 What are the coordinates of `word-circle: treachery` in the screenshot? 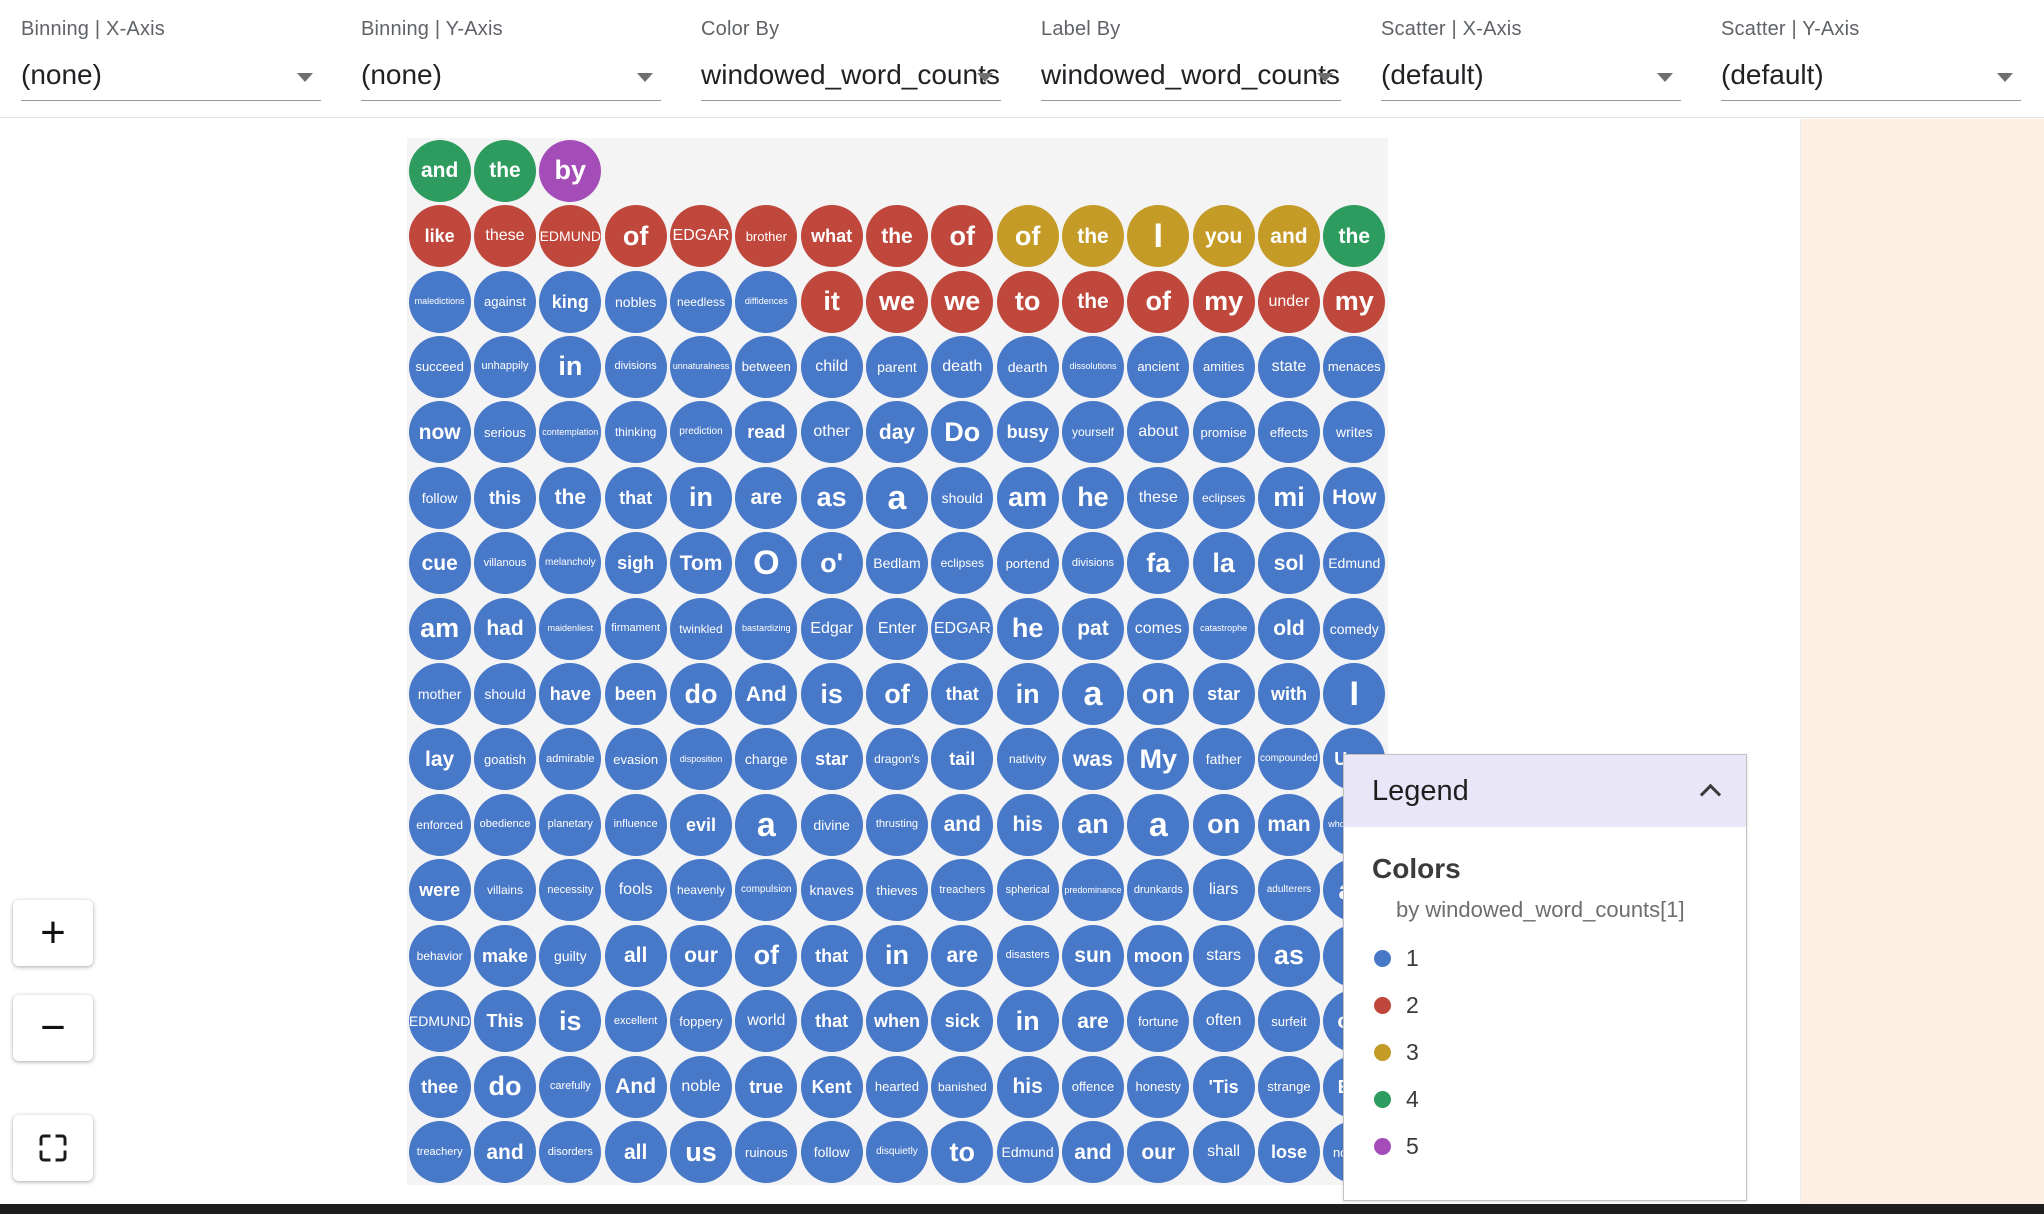 It's located at (439, 1152).